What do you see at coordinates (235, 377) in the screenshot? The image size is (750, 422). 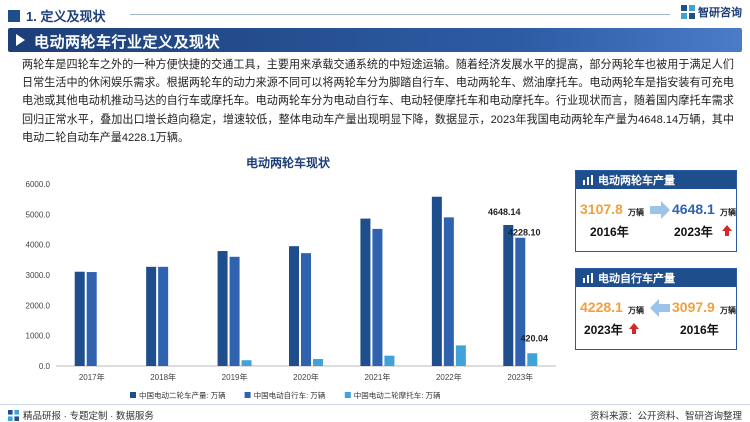 I see `x-tick-label: 2019年` at bounding box center [235, 377].